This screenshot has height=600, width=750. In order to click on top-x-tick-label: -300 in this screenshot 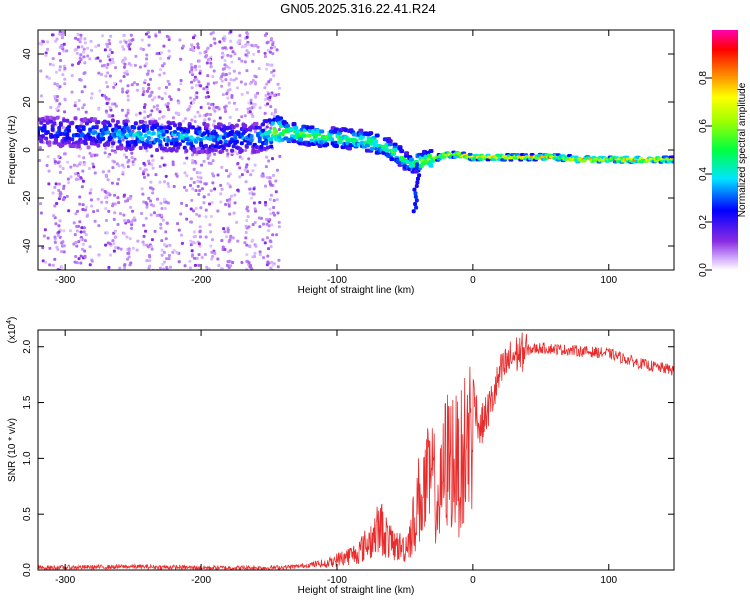, I will do `click(65, 280)`.